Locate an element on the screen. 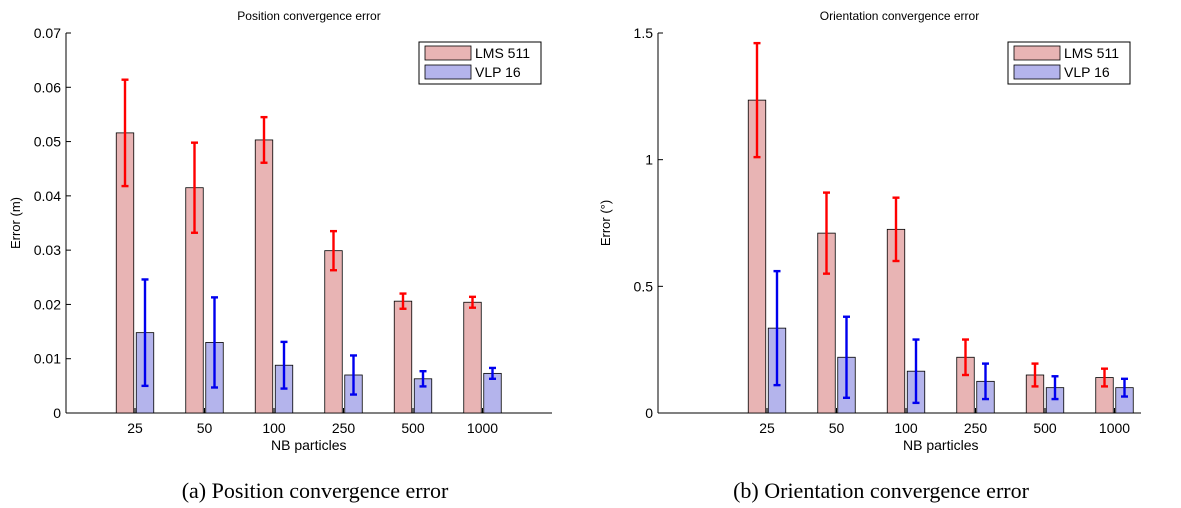 The image size is (1181, 508). caption-b: (b) Orientation convergence error is located at coordinates (881, 491).